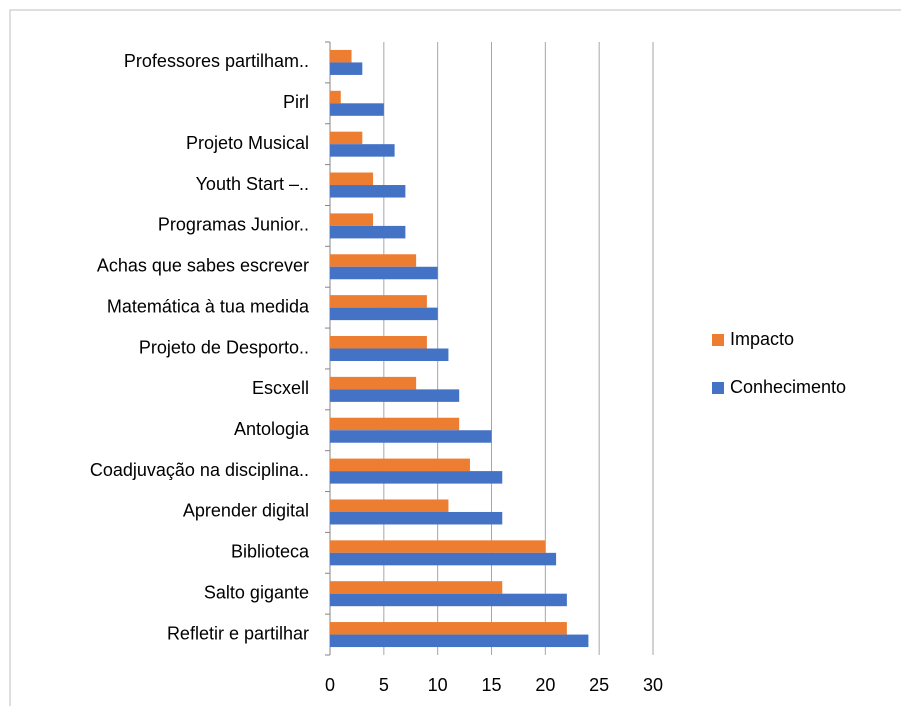  I want to click on x-tick-label: 0, so click(330, 685).